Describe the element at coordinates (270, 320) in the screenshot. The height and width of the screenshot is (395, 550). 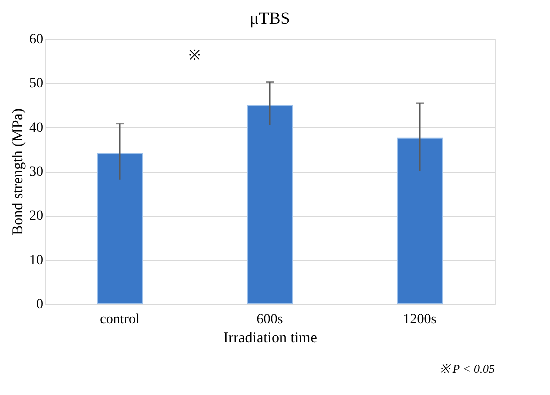
I see `x-tick-label: 600s` at that location.